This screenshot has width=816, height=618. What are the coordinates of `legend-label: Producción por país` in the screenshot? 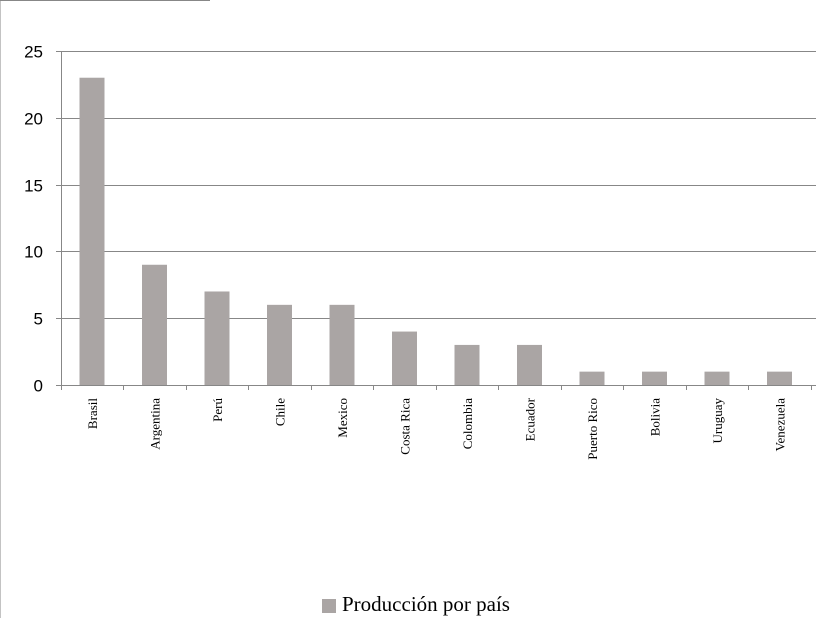 It's located at (426, 604).